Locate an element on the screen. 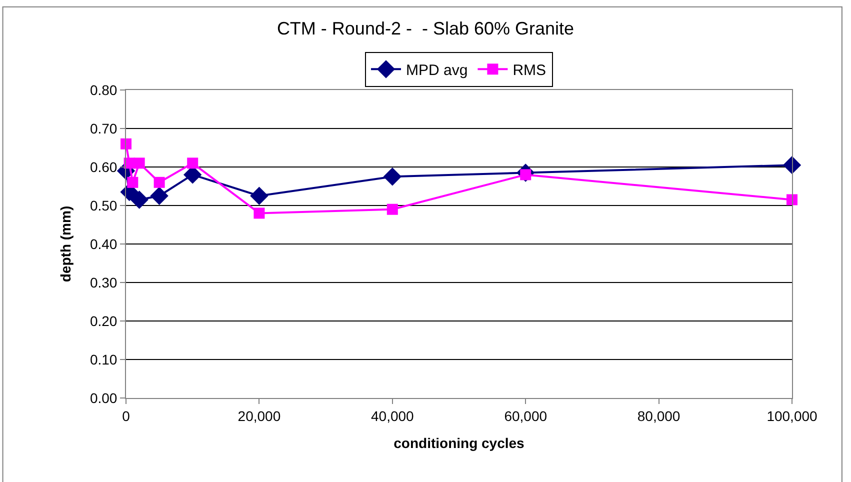 The height and width of the screenshot is (482, 851). y-tick-label: 0.50 is located at coordinates (104, 205).